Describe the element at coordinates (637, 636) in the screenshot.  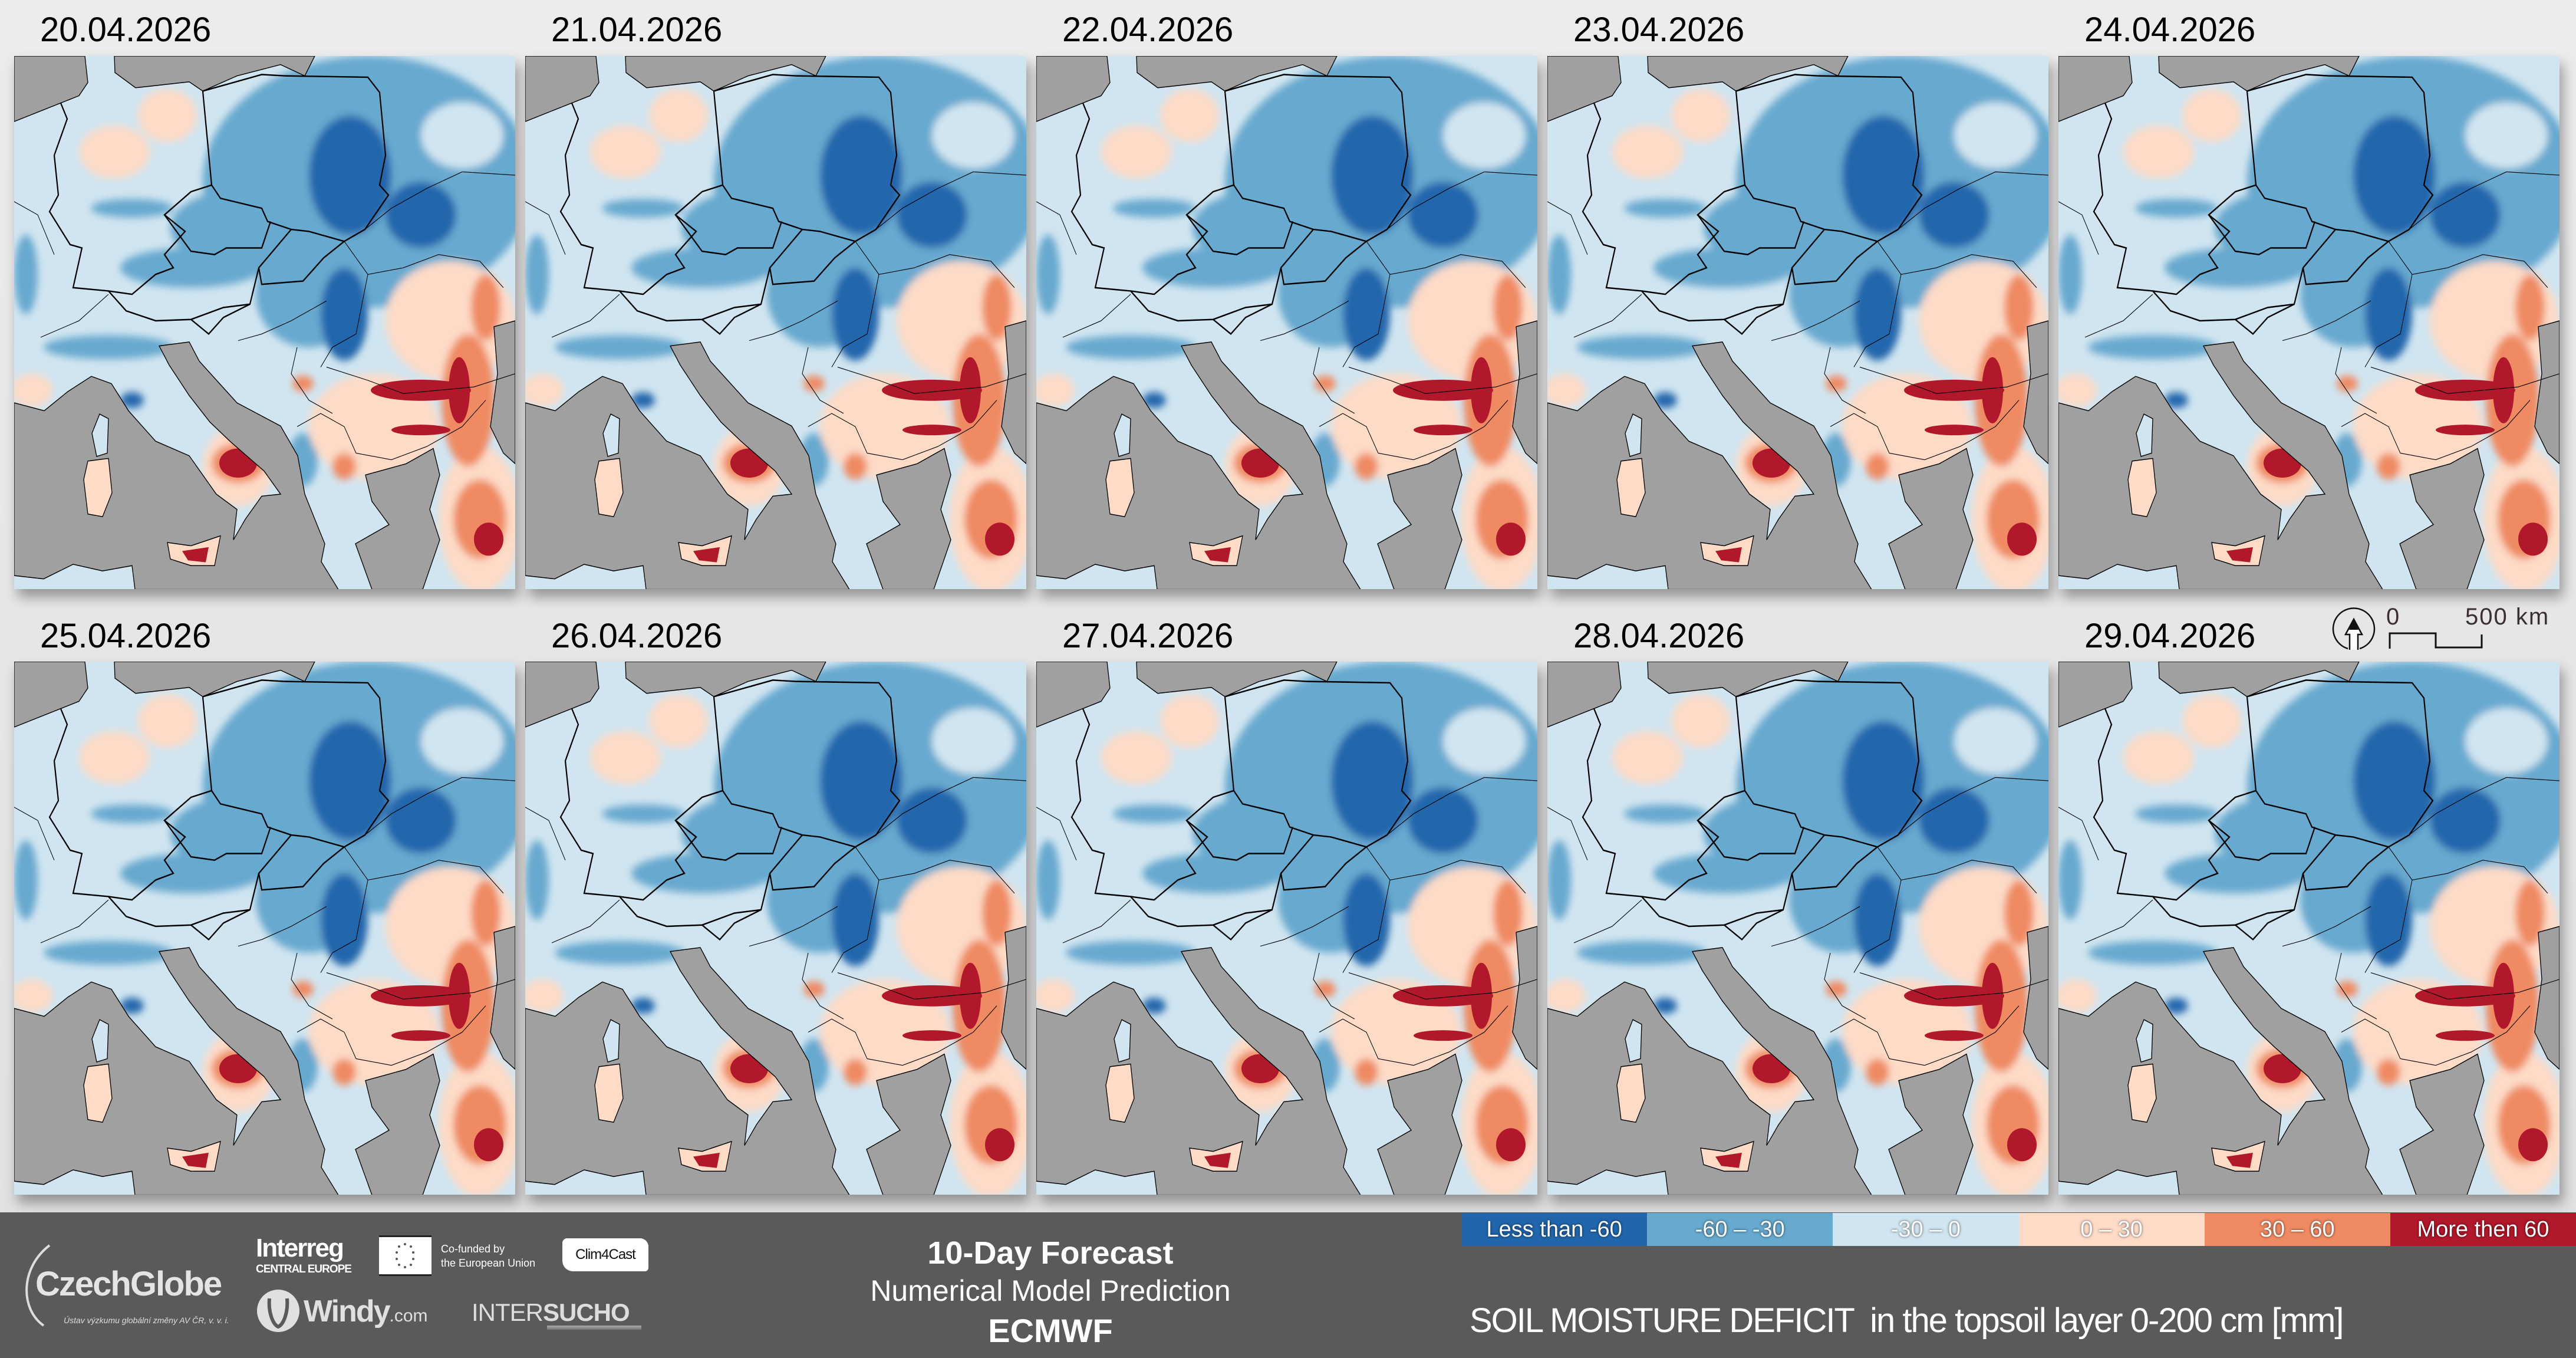
I see `panel-date: 26.04.2026` at that location.